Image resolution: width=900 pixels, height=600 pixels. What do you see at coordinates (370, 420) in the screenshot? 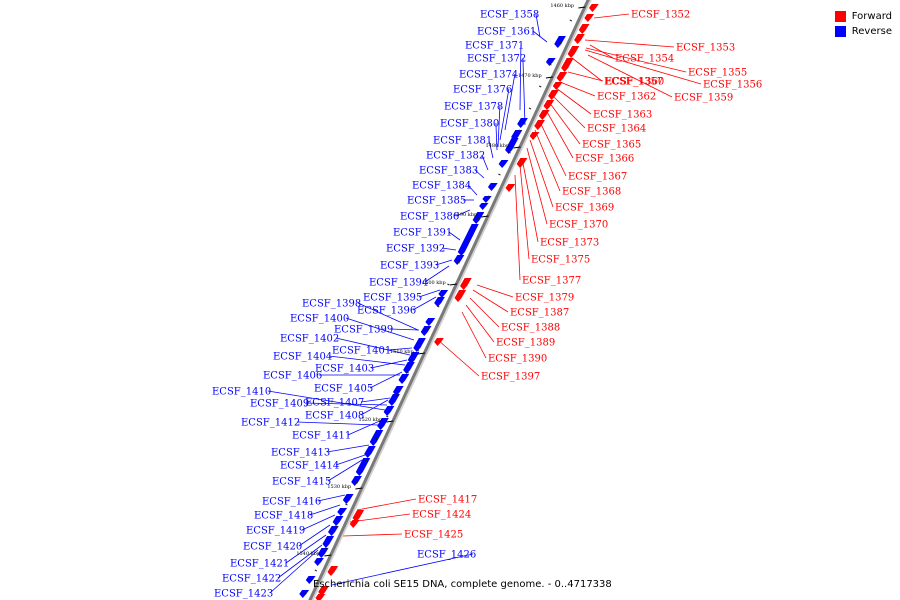
I see `tick-label: 1520 kbp` at bounding box center [370, 420].